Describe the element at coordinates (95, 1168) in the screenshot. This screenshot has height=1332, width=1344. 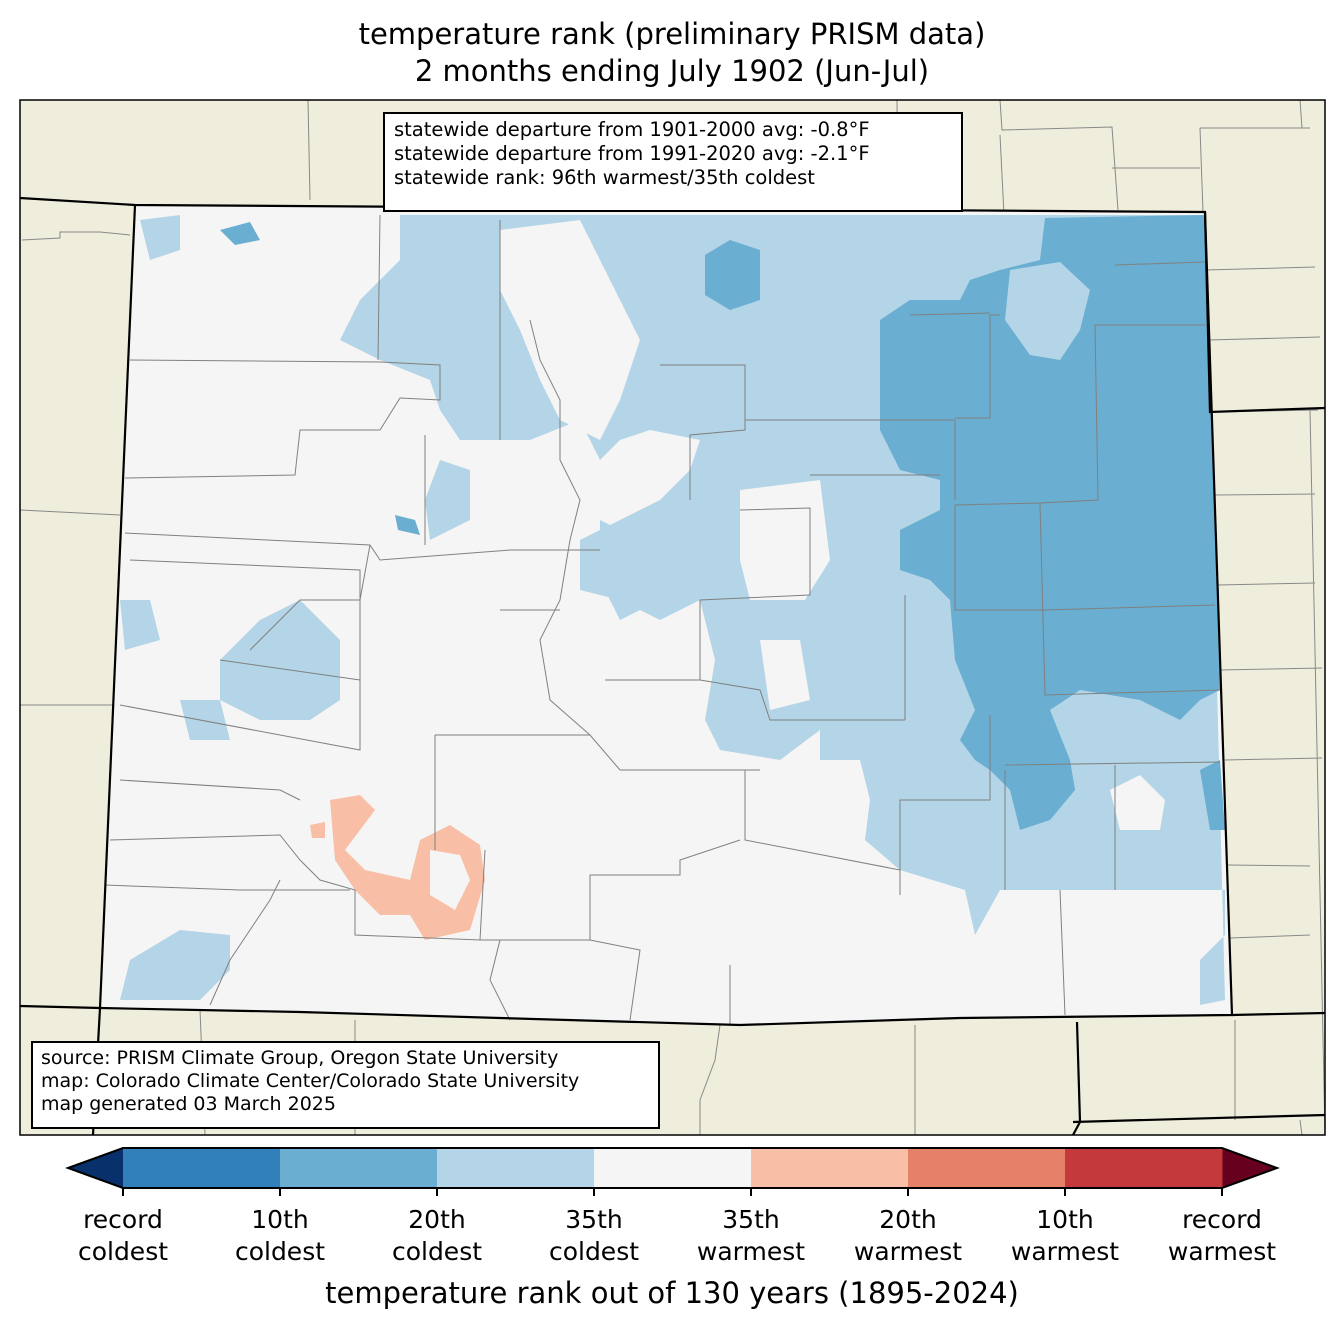
I see `colorbar-under-arrow` at that location.